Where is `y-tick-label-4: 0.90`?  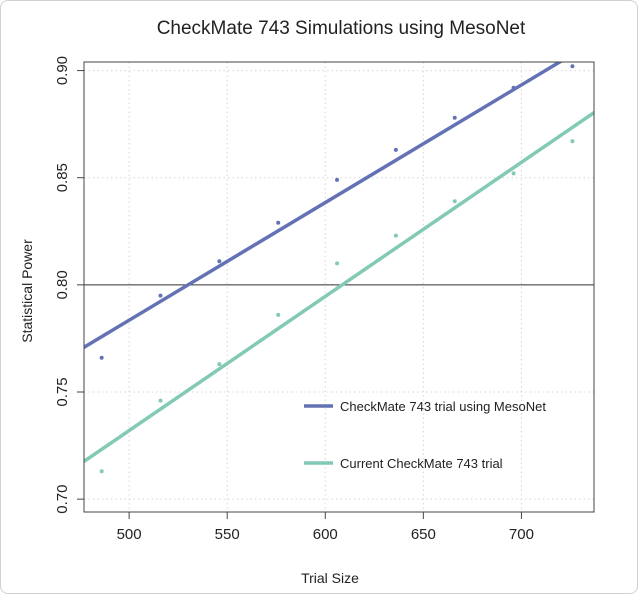 y-tick-label-4: 0.90 is located at coordinates (62, 70).